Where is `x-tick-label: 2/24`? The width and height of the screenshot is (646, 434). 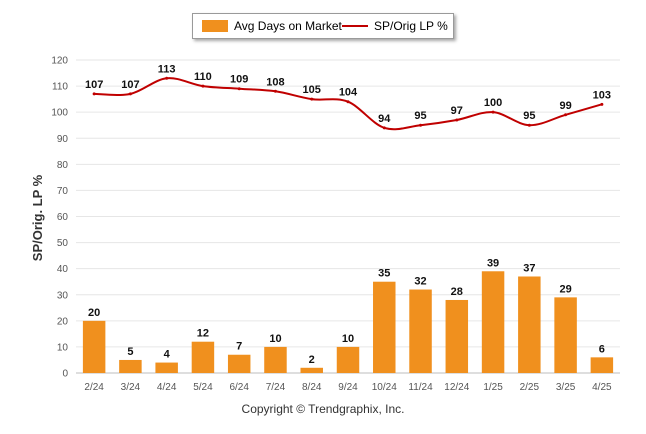 x-tick-label: 2/24 is located at coordinates (94, 387).